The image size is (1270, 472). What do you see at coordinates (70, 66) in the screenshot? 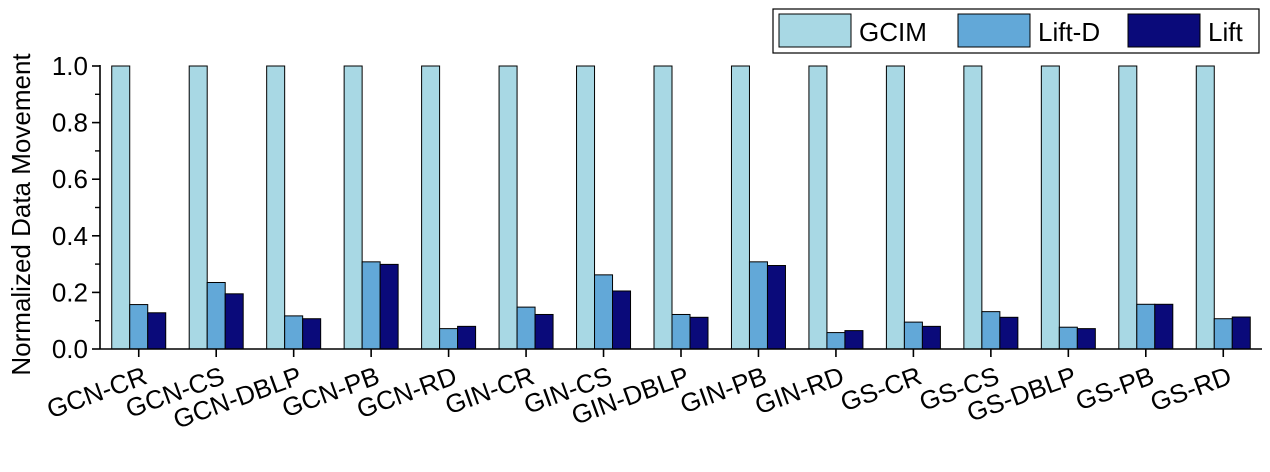
I see `y-tick-label: 1.0` at bounding box center [70, 66].